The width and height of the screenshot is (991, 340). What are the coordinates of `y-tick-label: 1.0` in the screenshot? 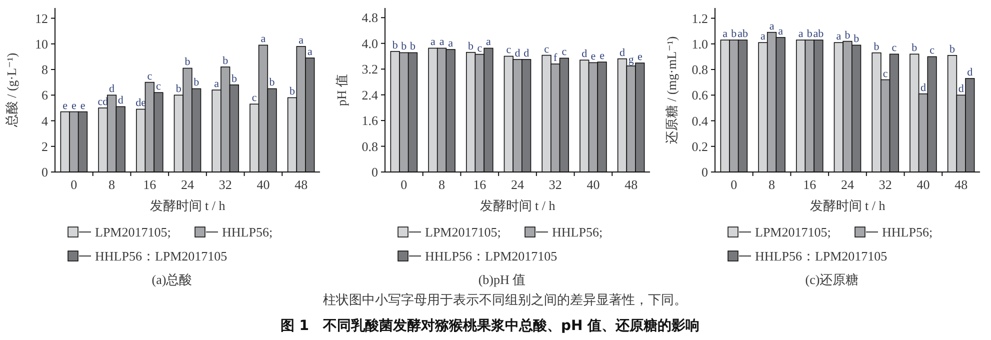 It's located at (700, 44).